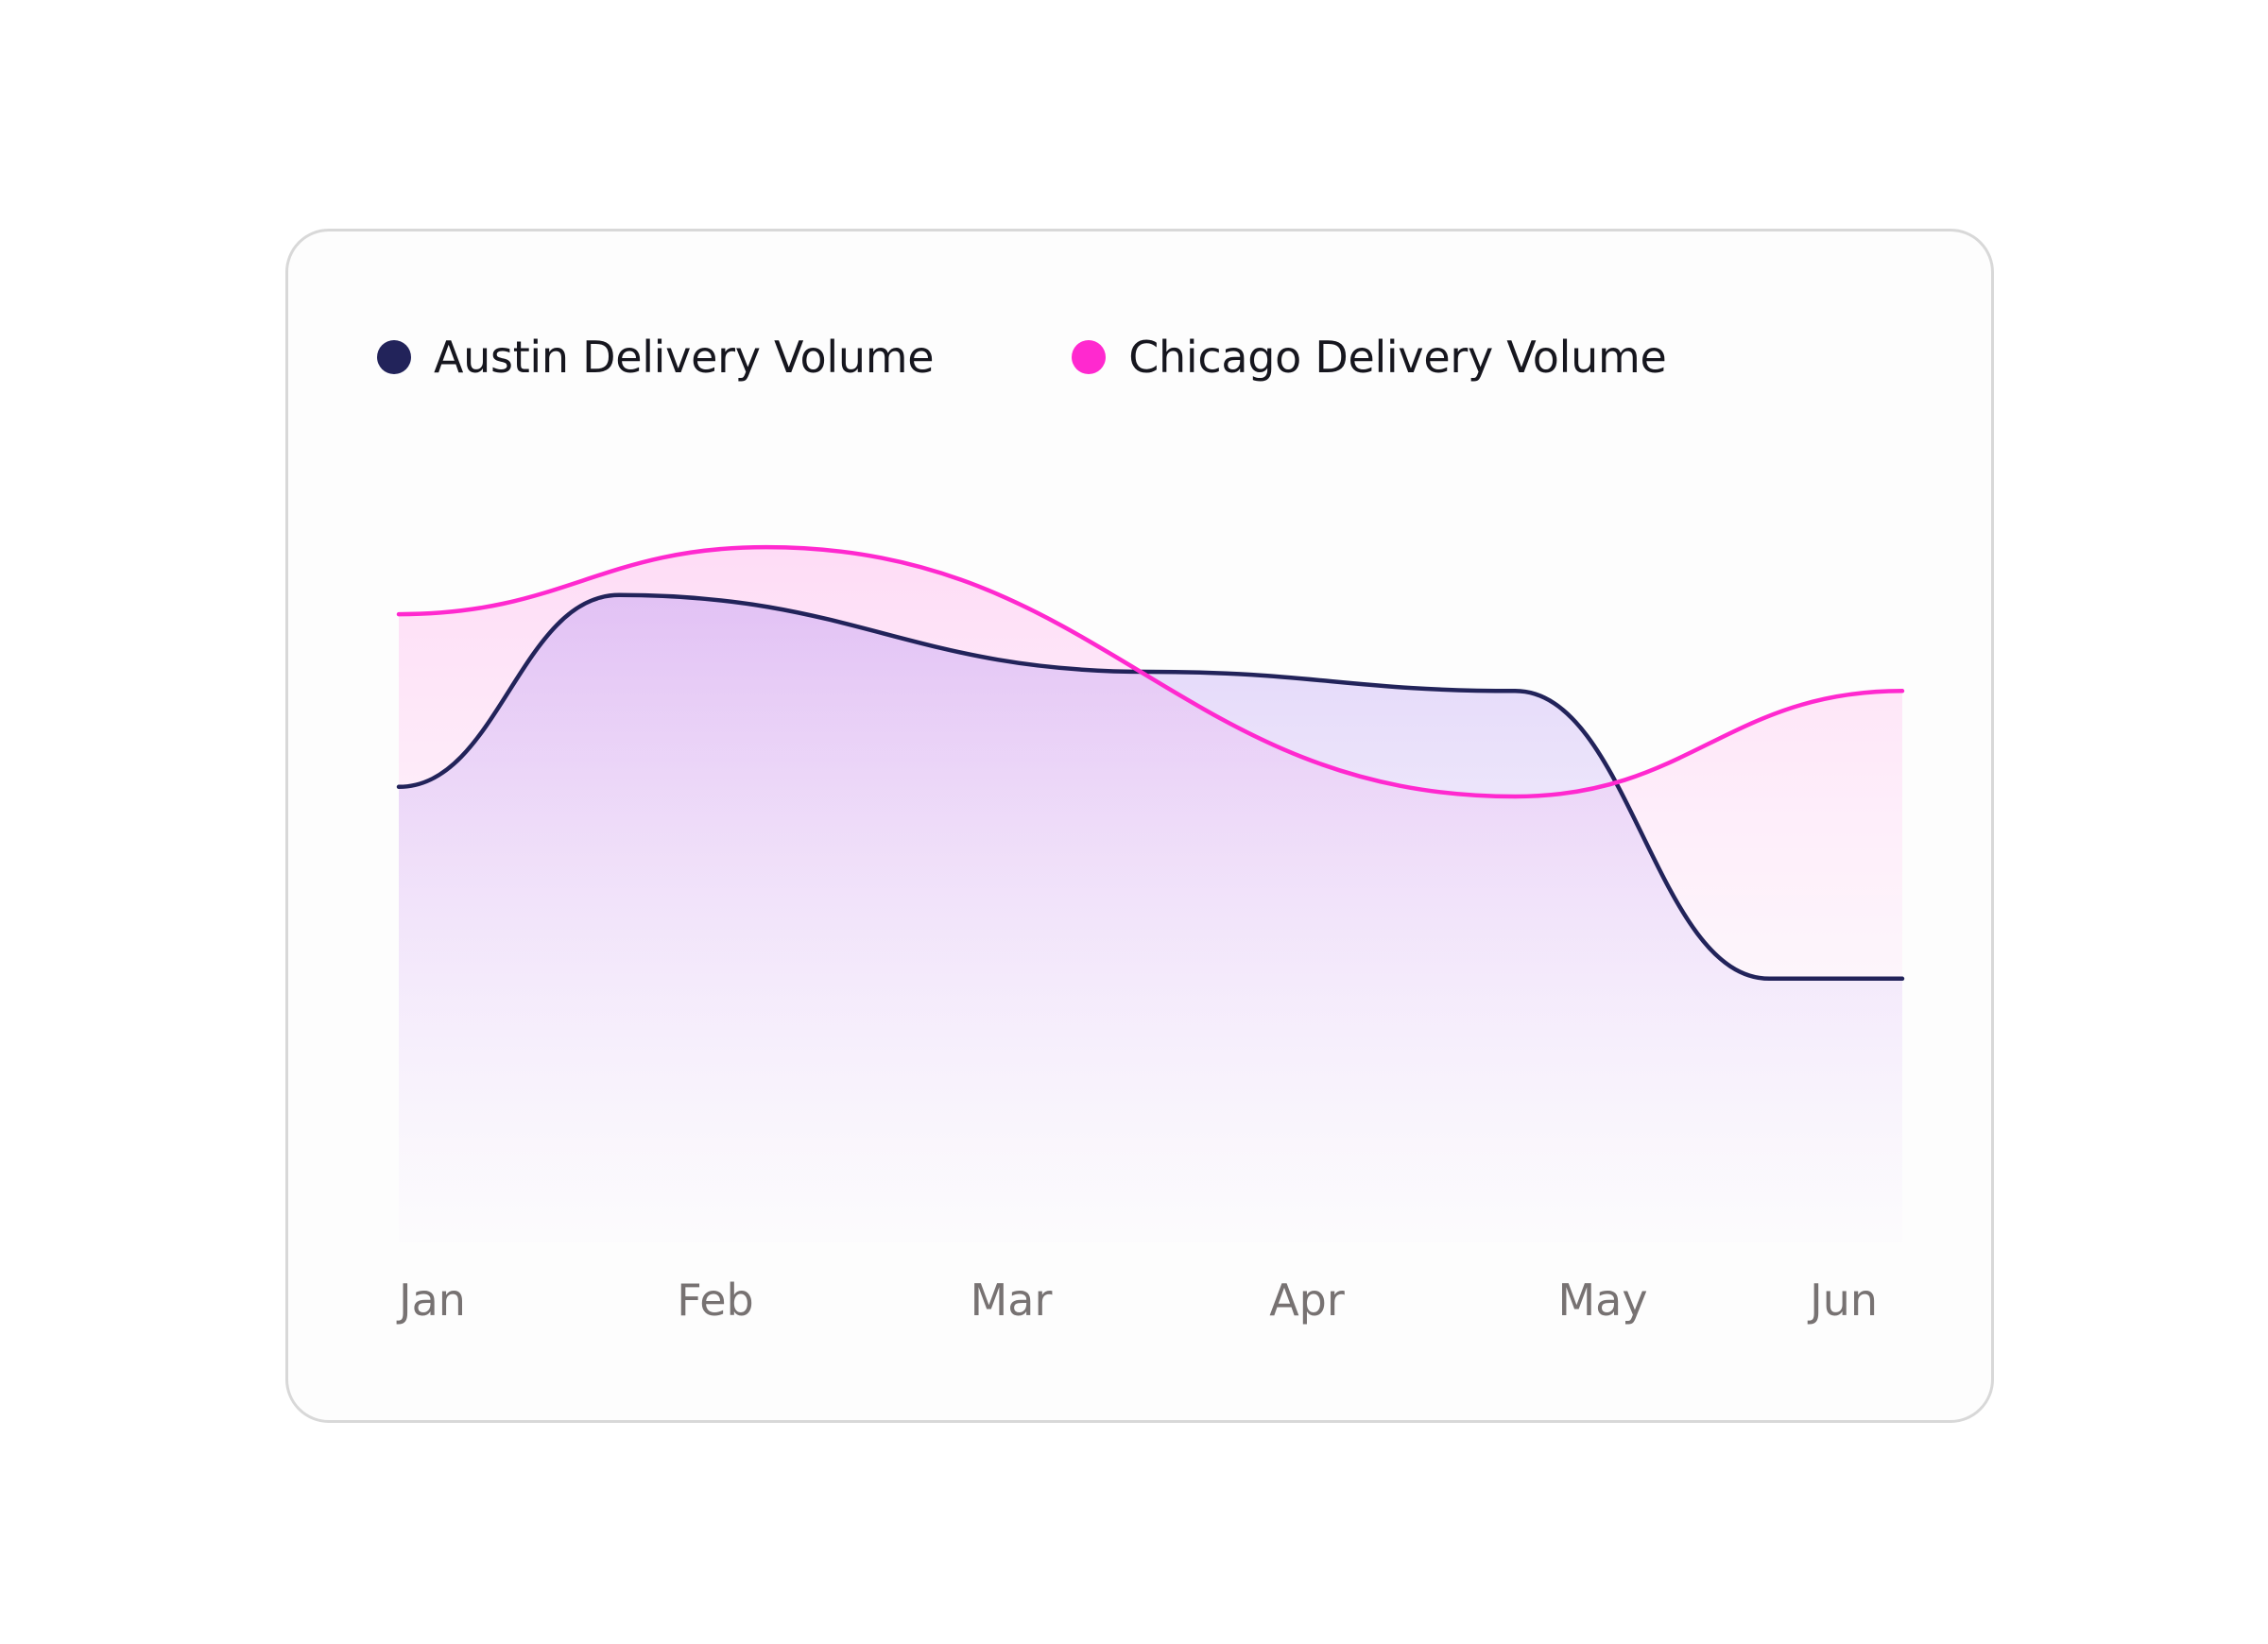 The height and width of the screenshot is (1644, 2268). I want to click on legend-item-austin: Austin Delivery Volume, so click(656, 357).